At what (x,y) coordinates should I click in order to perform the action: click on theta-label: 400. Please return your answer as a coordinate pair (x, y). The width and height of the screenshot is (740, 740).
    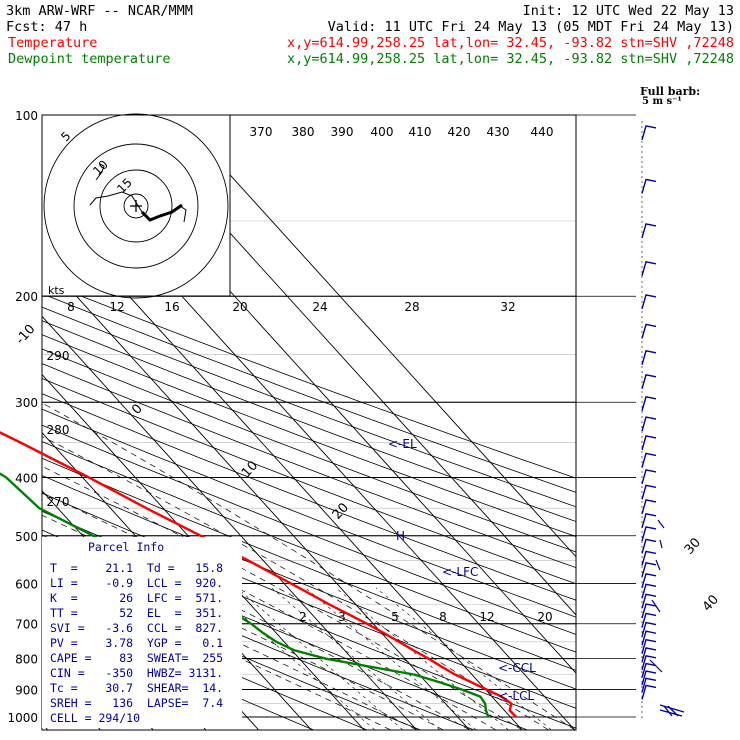
    Looking at the image, I should click on (382, 132).